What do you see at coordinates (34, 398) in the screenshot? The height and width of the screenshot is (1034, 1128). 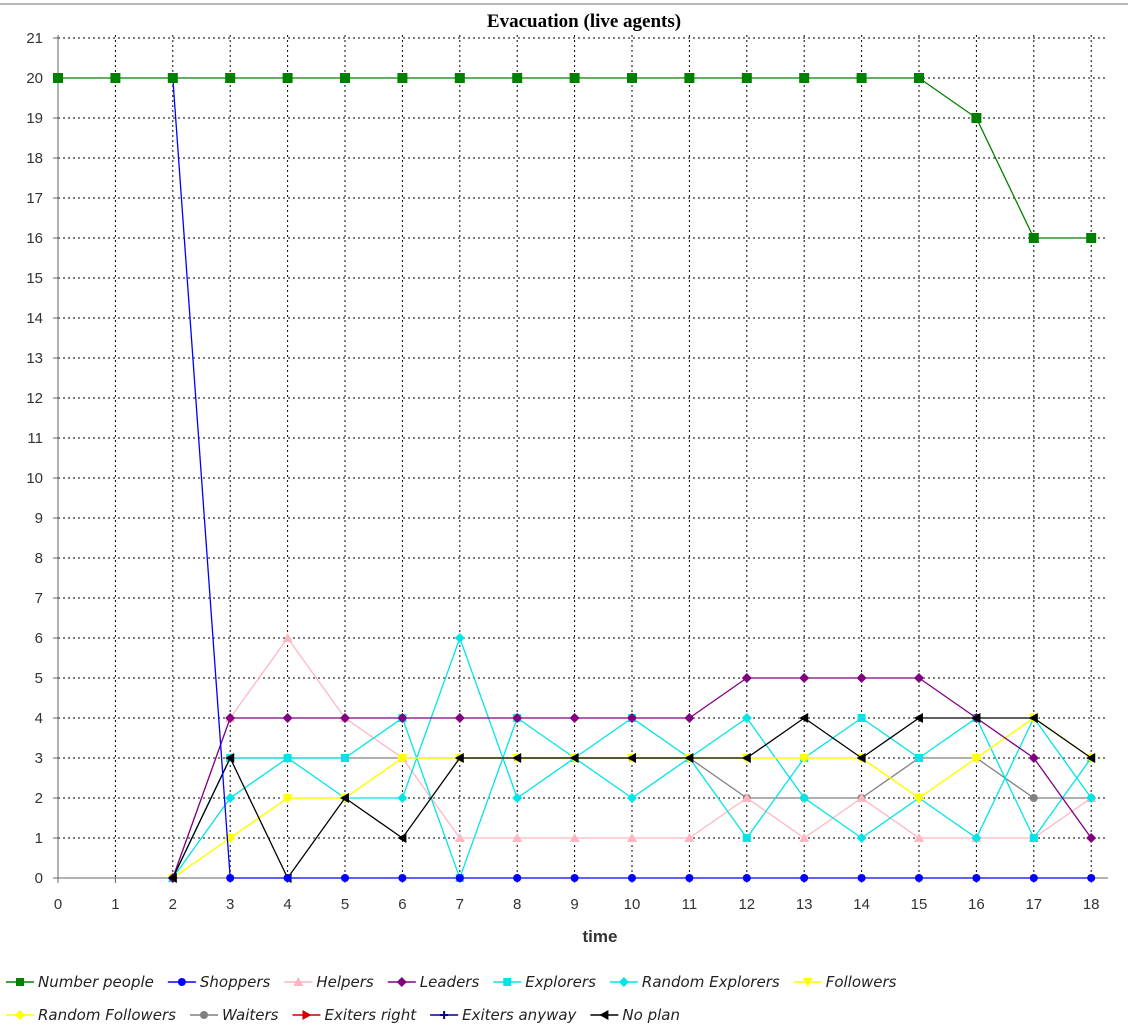 I see `y-tick-label: 12` at bounding box center [34, 398].